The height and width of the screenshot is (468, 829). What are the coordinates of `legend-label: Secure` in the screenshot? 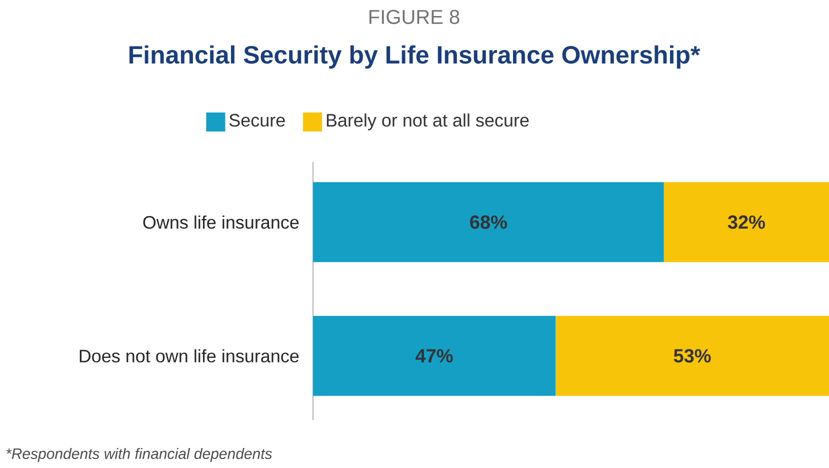 It's located at (257, 120).